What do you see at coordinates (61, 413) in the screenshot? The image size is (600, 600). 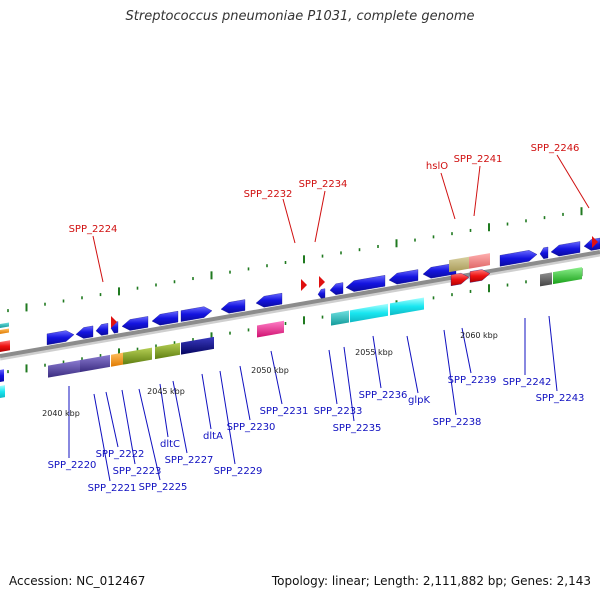 I see `scale-label: 2040 kbp` at bounding box center [61, 413].